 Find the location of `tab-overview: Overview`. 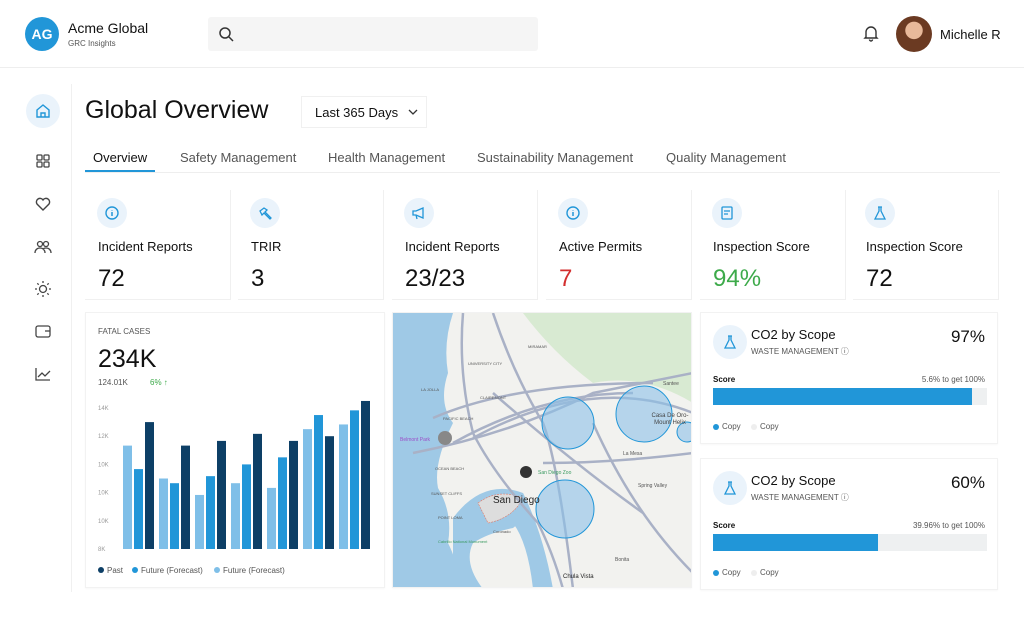

tab-overview: Overview is located at coordinates (120, 157).